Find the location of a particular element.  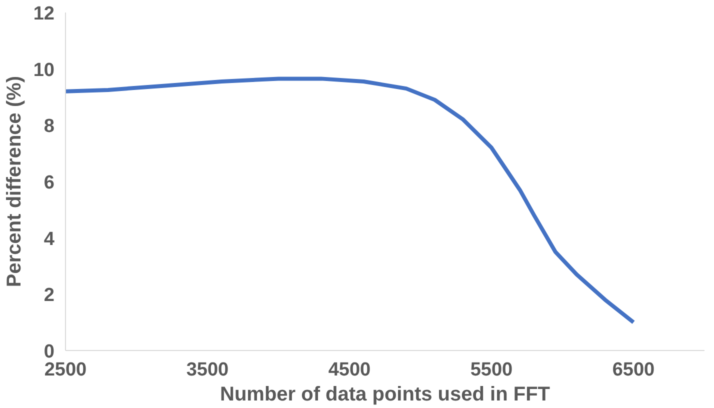

y-tick-label: 0 is located at coordinates (49, 352).